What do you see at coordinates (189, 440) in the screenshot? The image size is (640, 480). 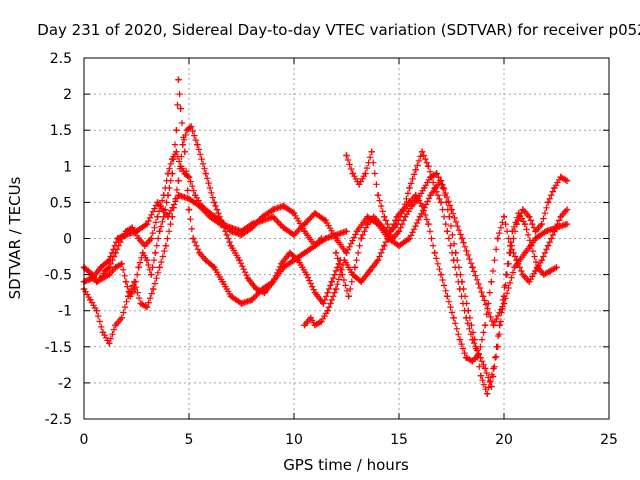 I see `x-tick-label: 5` at bounding box center [189, 440].